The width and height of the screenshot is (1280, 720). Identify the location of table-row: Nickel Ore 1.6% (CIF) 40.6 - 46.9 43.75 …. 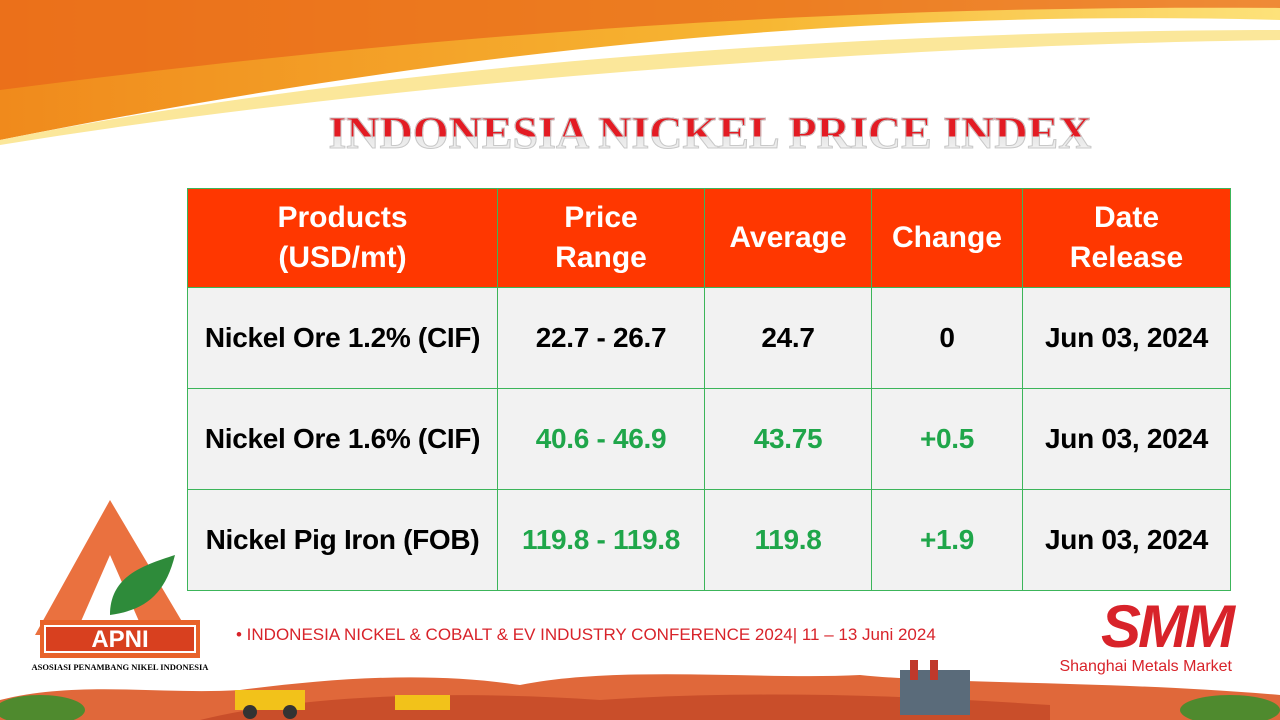
(709, 439).